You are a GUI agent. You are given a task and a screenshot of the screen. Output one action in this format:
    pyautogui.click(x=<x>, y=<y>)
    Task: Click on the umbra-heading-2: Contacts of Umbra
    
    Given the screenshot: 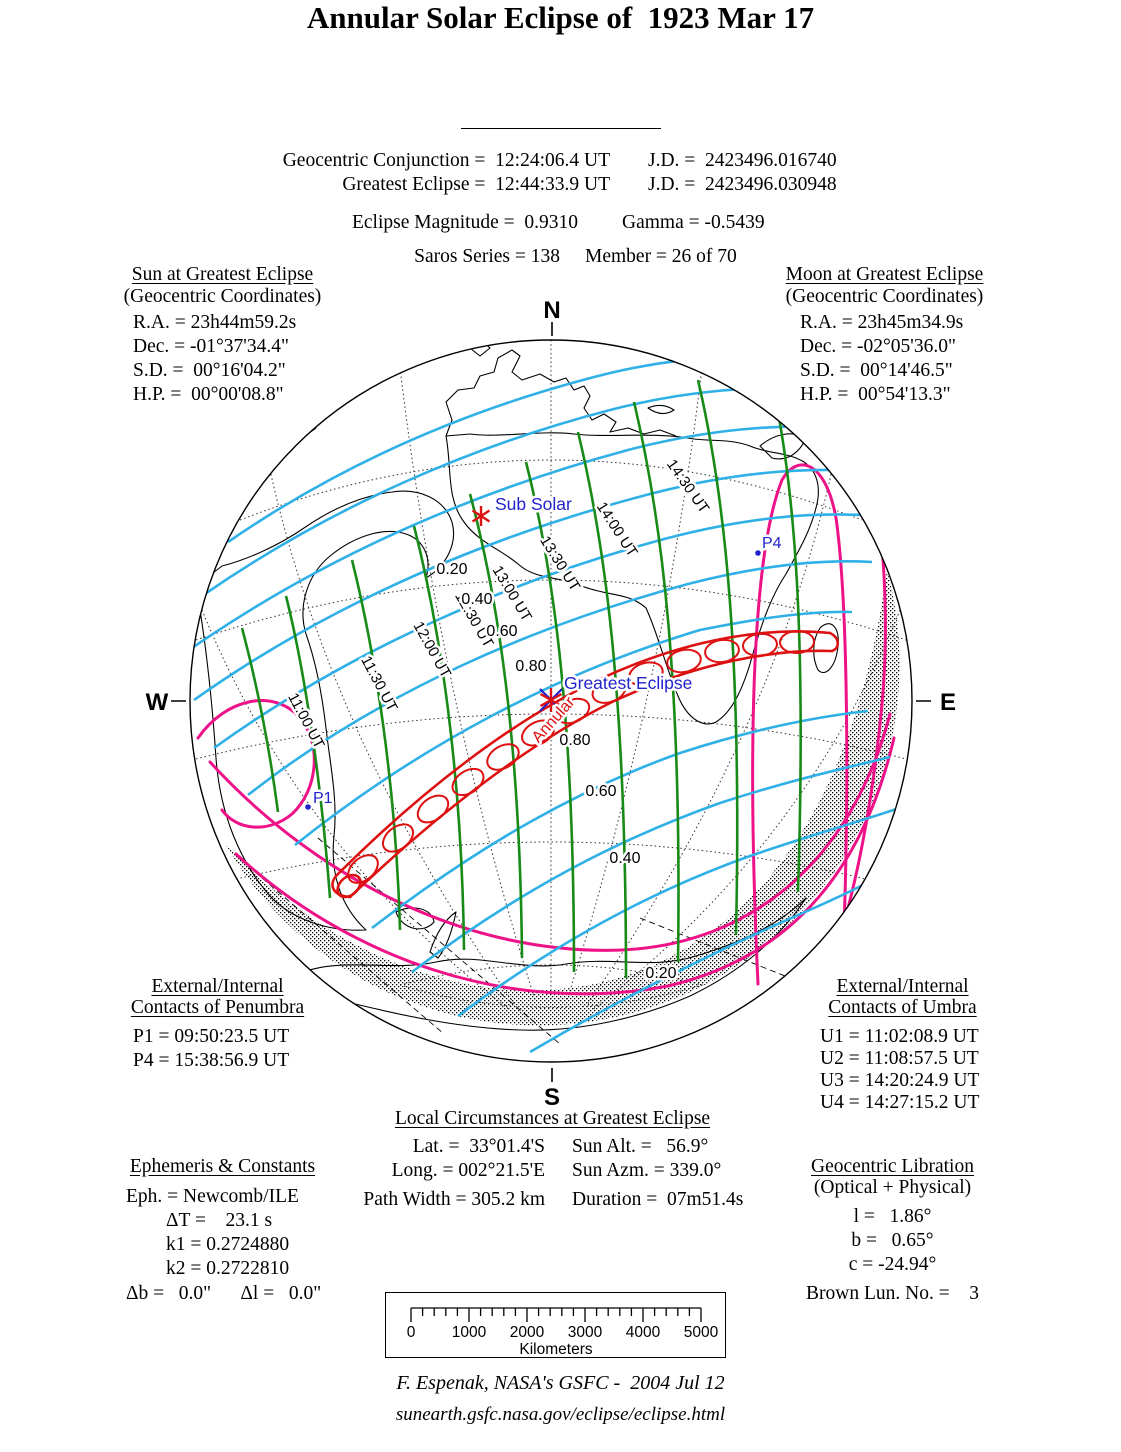 What is the action you would take?
    pyautogui.click(x=902, y=1007)
    